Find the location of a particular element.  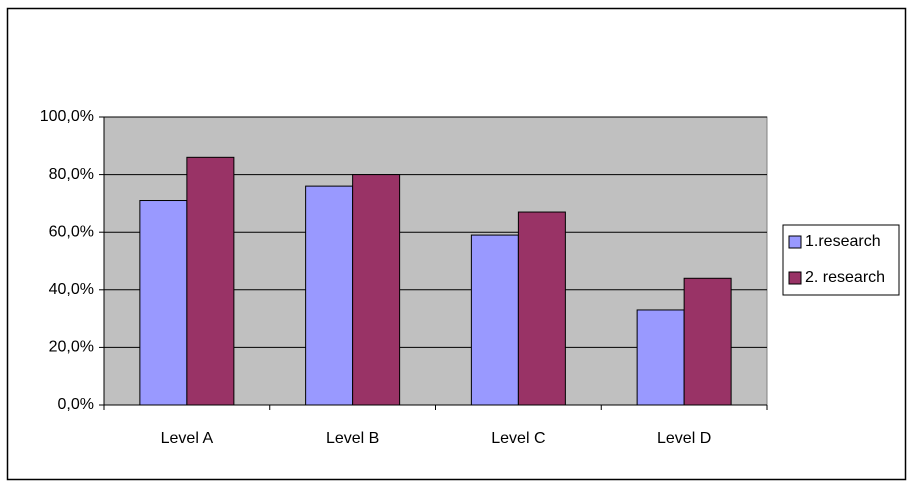

y-tick-label: 80,0% is located at coordinates (71, 174).